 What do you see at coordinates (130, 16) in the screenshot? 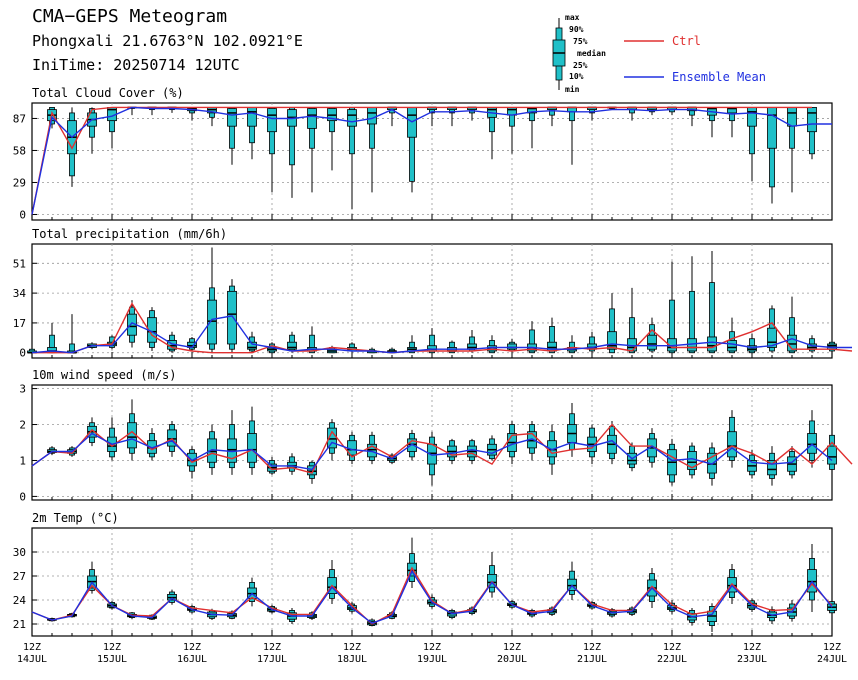
I see `page-title: CMA−GEPS Meteogram` at bounding box center [130, 16].